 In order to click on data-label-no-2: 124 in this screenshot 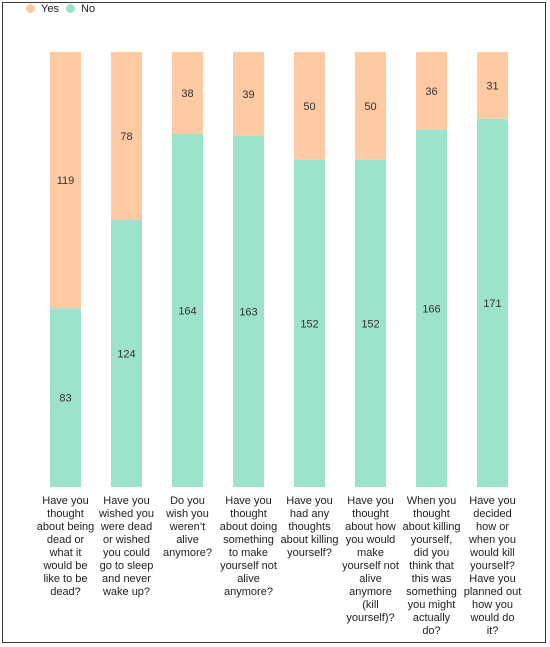, I will do `click(126, 354)`.